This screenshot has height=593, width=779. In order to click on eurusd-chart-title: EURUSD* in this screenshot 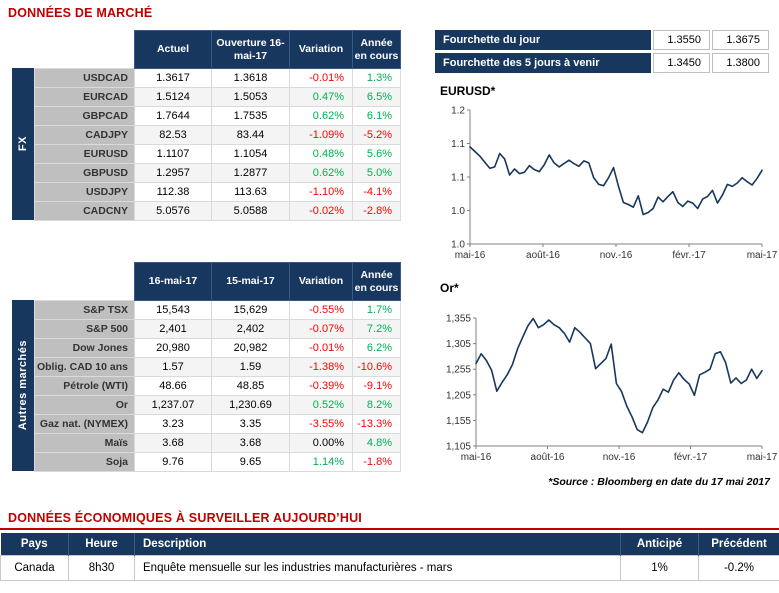, I will do `click(468, 91)`.